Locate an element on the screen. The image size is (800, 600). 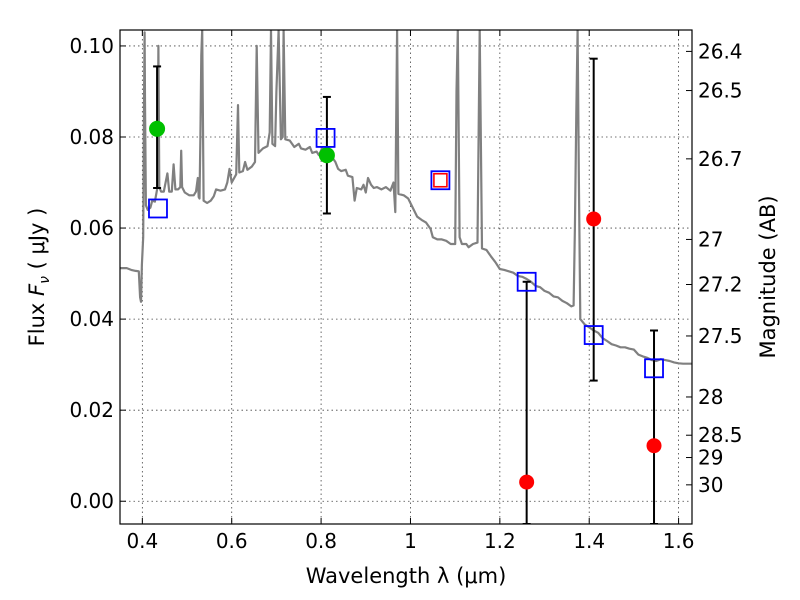
magnitude-tick-label: 28 is located at coordinates (710, 397).